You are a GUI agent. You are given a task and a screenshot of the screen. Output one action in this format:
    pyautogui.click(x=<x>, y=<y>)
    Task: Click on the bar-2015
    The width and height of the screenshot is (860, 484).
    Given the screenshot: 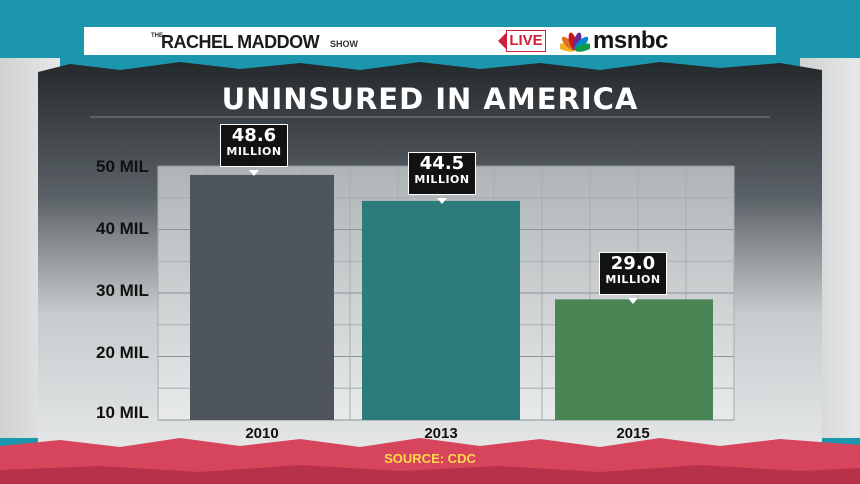 What is the action you would take?
    pyautogui.click(x=634, y=359)
    